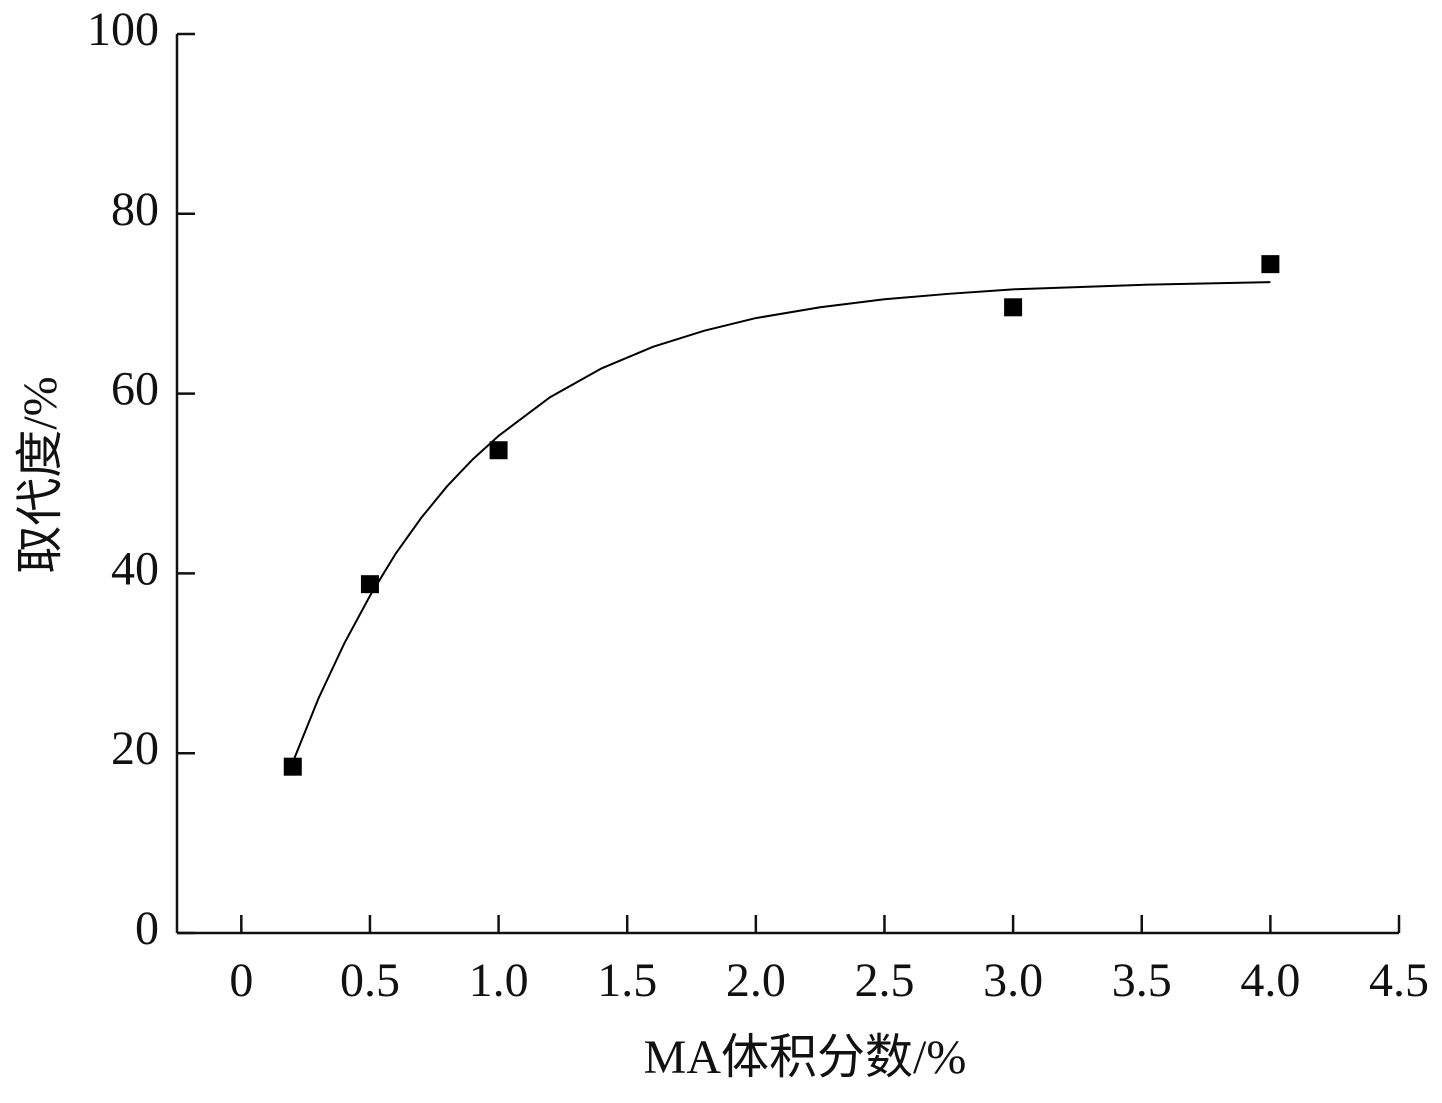 Image resolution: width=1442 pixels, height=1103 pixels. I want to click on x-axis-title: MA体积分数/%, so click(805, 1057).